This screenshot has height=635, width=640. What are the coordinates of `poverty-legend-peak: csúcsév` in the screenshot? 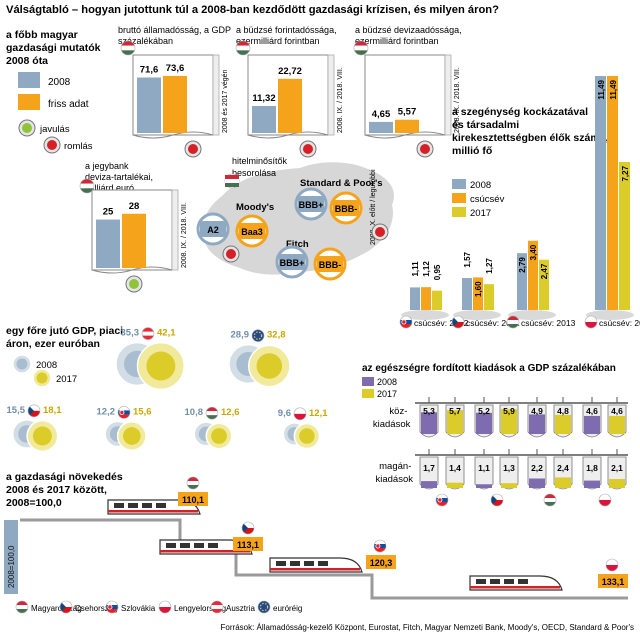 It's located at (487, 199).